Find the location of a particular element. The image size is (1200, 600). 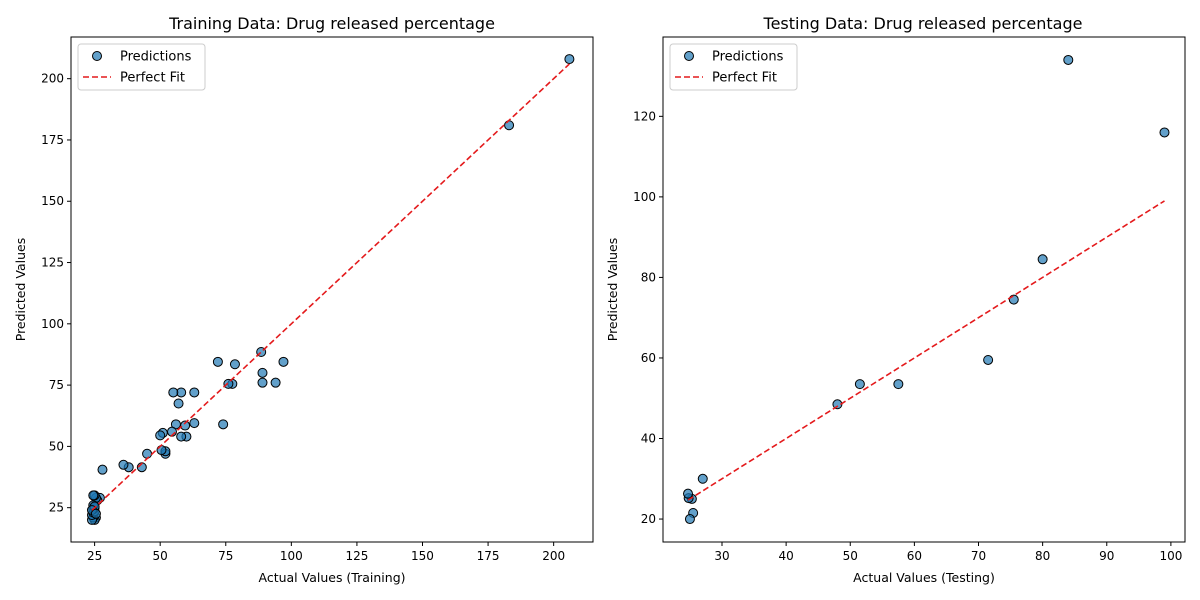

training-legend: Predictions Perfect Fit is located at coordinates (141, 67).